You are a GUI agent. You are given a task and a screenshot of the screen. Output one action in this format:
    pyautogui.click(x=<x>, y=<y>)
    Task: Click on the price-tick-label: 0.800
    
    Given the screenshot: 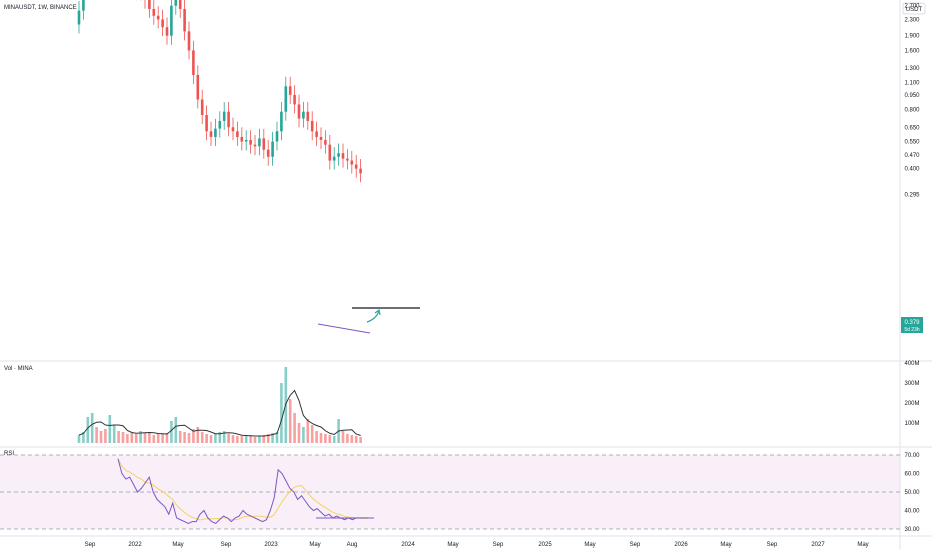 What is the action you would take?
    pyautogui.click(x=912, y=111)
    